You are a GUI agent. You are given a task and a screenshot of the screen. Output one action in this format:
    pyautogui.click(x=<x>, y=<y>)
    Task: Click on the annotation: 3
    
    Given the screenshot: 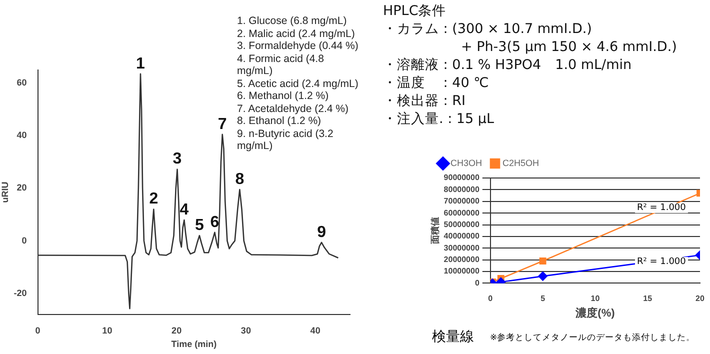 What is the action you would take?
    pyautogui.click(x=177, y=159)
    